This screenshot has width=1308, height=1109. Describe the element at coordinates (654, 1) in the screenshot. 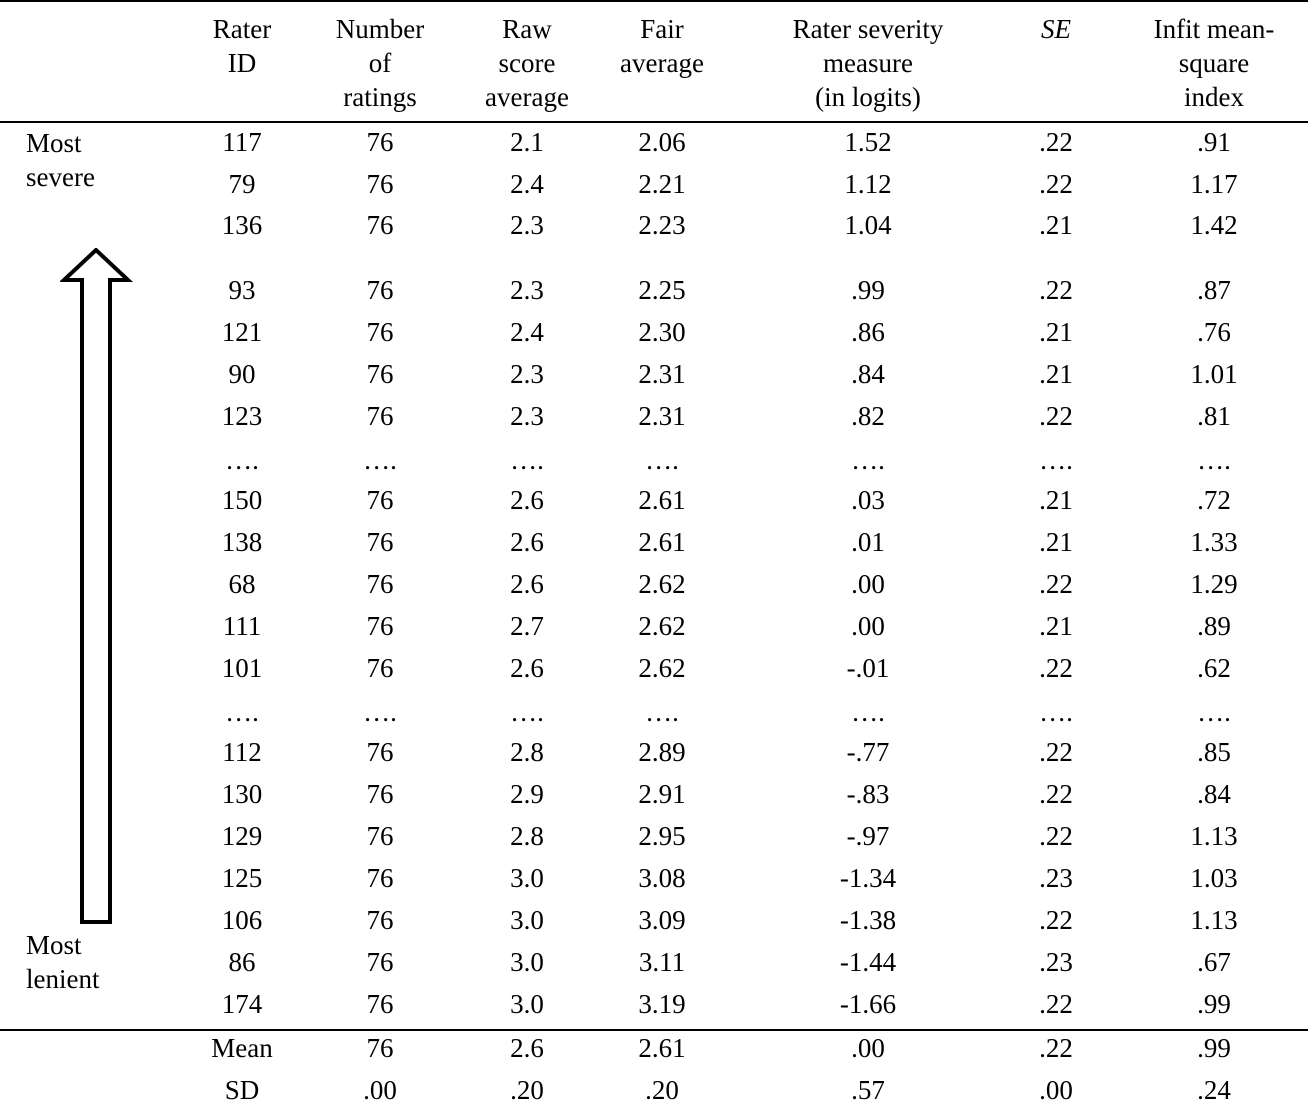

I see `top-rule` at that location.